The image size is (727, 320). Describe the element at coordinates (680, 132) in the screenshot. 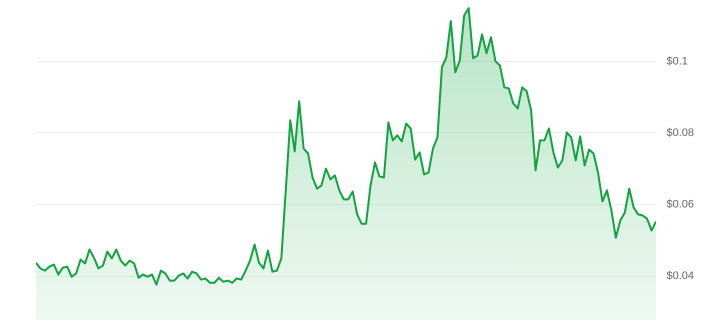

I see `y-tick-label: $0.08` at that location.